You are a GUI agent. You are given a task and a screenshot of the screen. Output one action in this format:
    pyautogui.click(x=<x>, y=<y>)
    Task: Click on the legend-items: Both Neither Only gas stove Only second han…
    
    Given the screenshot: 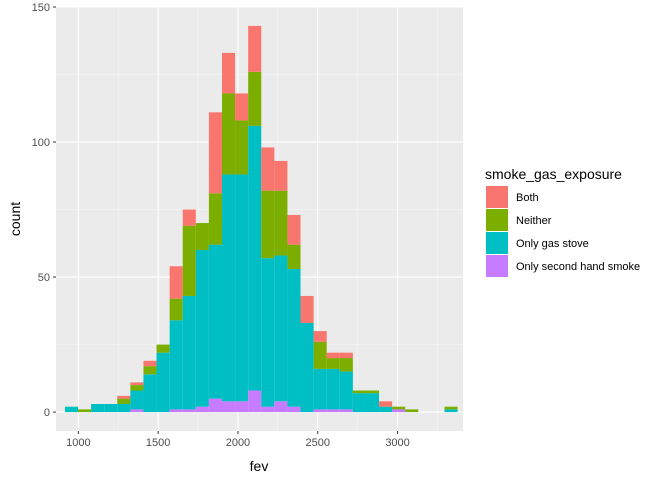 What is the action you would take?
    pyautogui.click(x=563, y=231)
    